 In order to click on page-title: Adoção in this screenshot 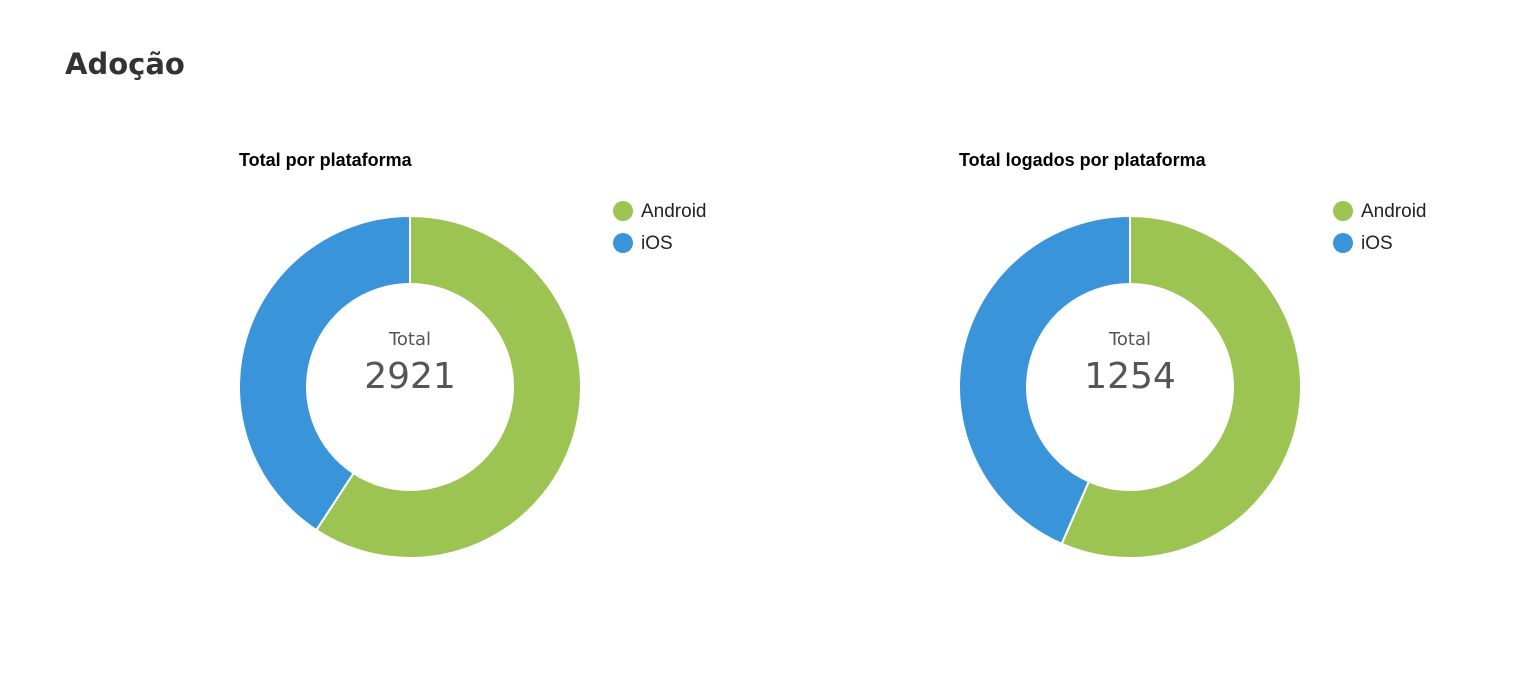, I will do `click(125, 64)`.